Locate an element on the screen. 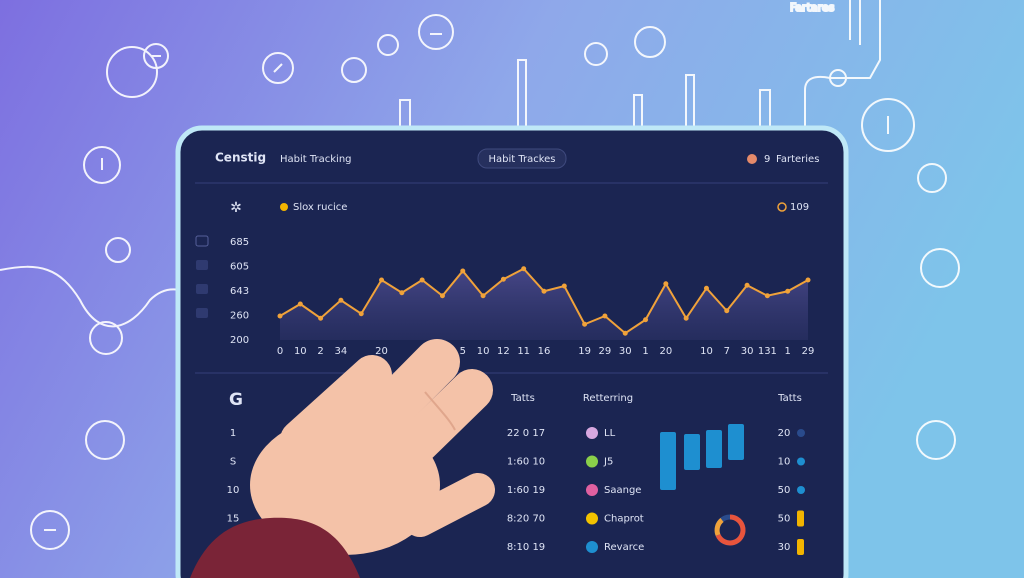 The height and width of the screenshot is (578, 1024). item-name: Revarce is located at coordinates (624, 547).